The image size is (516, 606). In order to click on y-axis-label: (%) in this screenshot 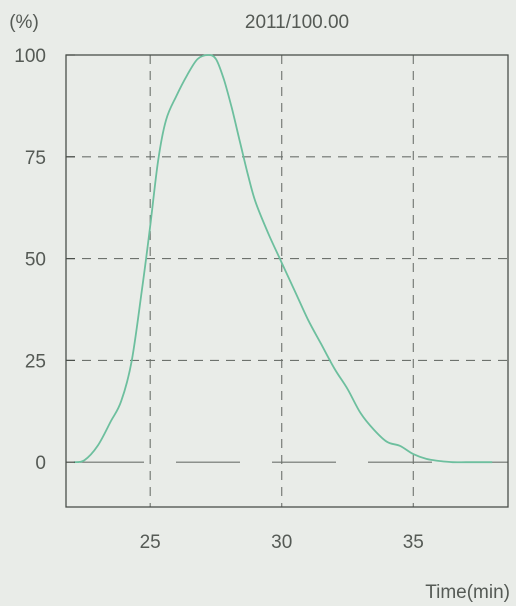, I will do `click(24, 22)`.